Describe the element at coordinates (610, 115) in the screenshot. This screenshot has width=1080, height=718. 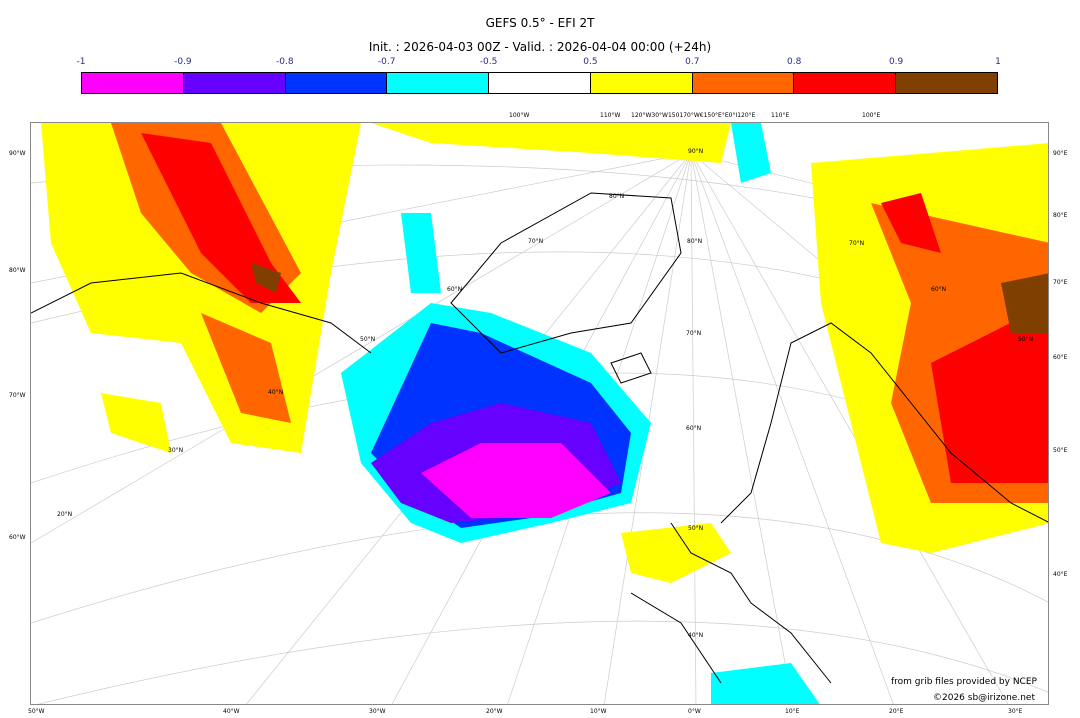
I see `axis-label: 110°W` at that location.